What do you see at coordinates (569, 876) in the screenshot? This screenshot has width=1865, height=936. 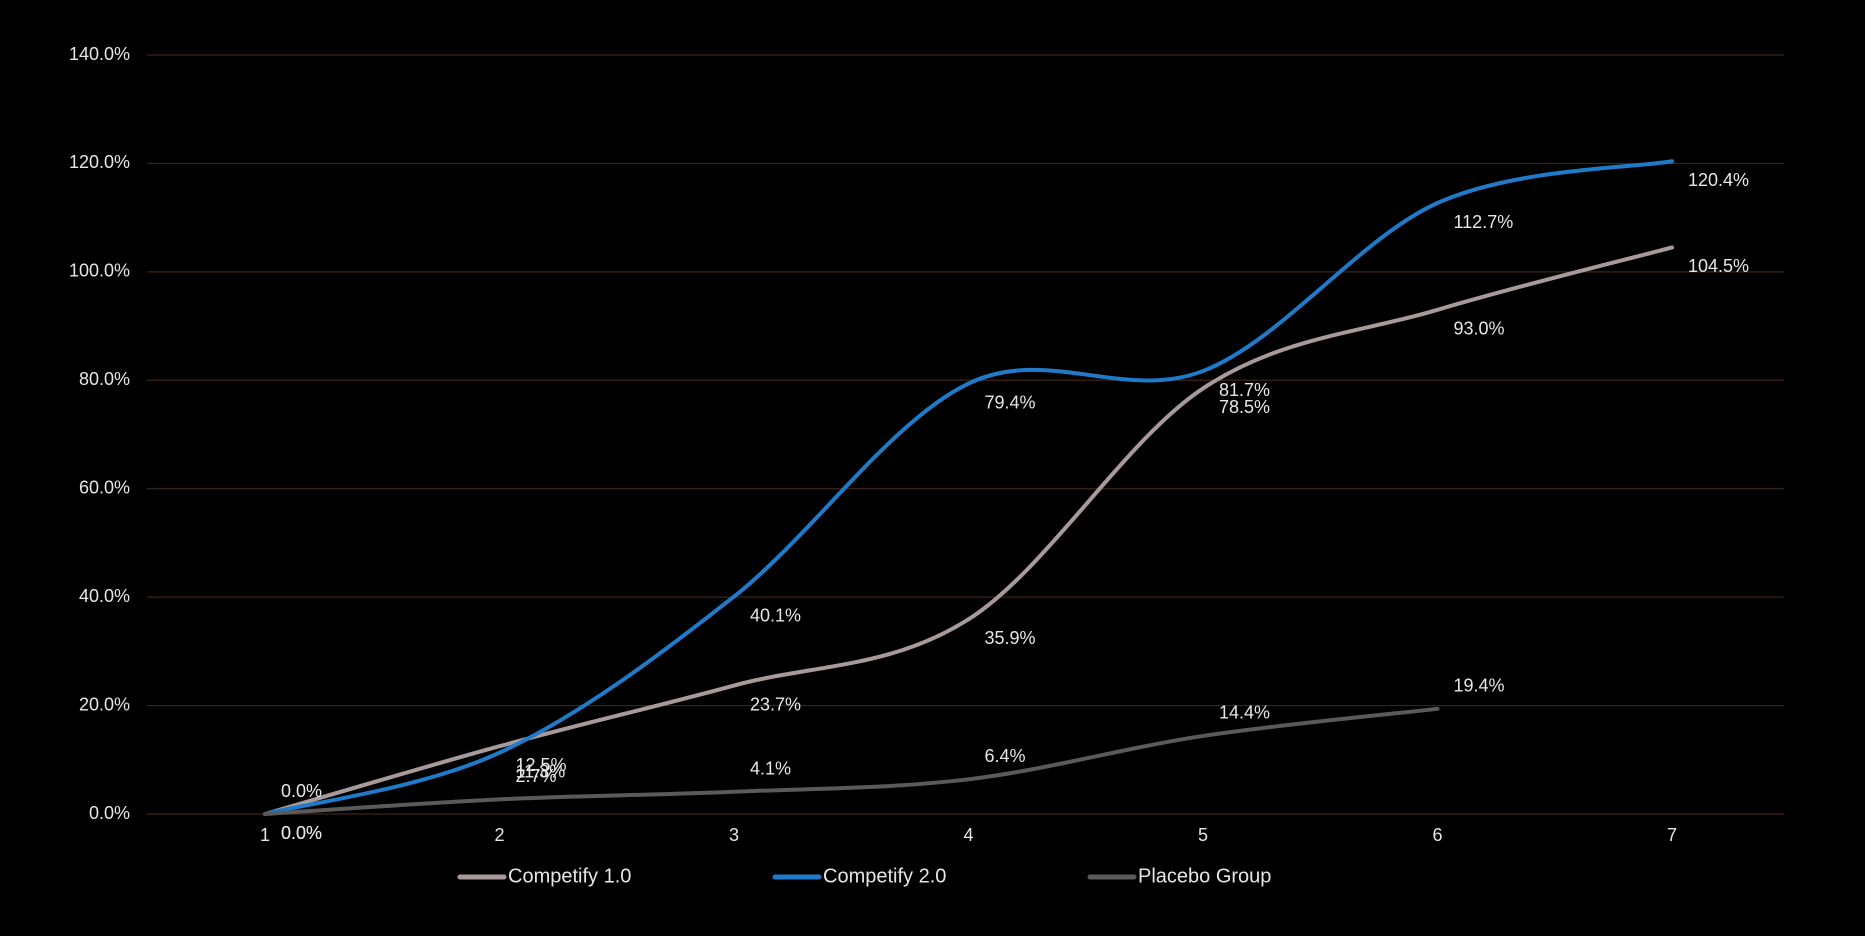 I see `legend-label: Competify 1.0` at bounding box center [569, 876].